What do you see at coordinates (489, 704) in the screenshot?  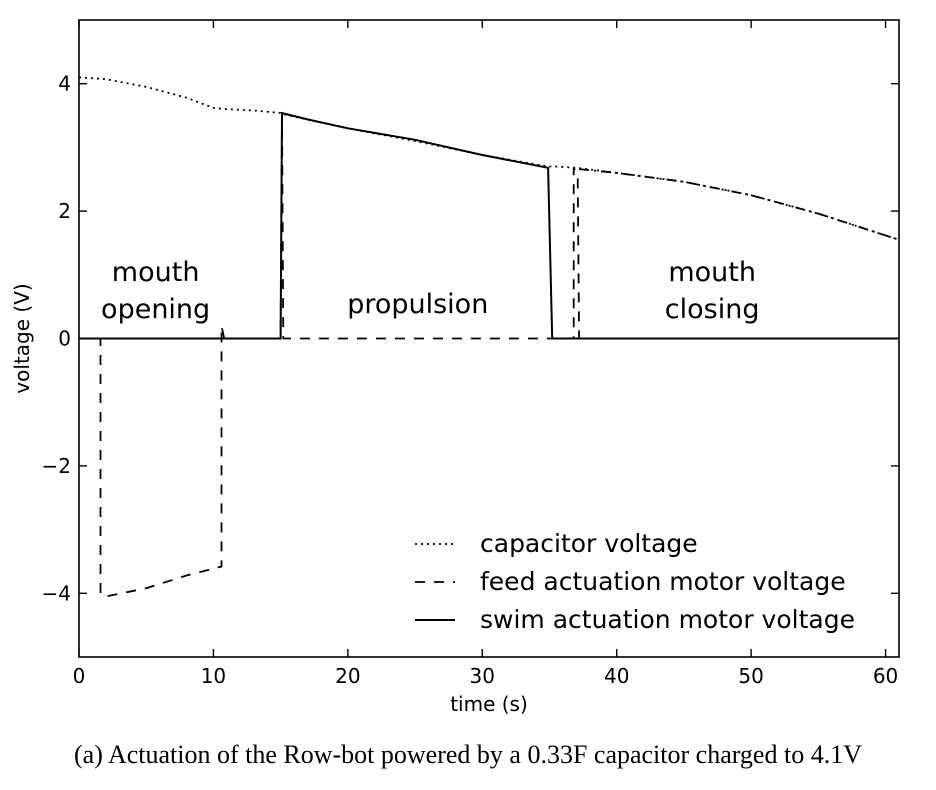 I see `x-axis-label: time (s)` at bounding box center [489, 704].